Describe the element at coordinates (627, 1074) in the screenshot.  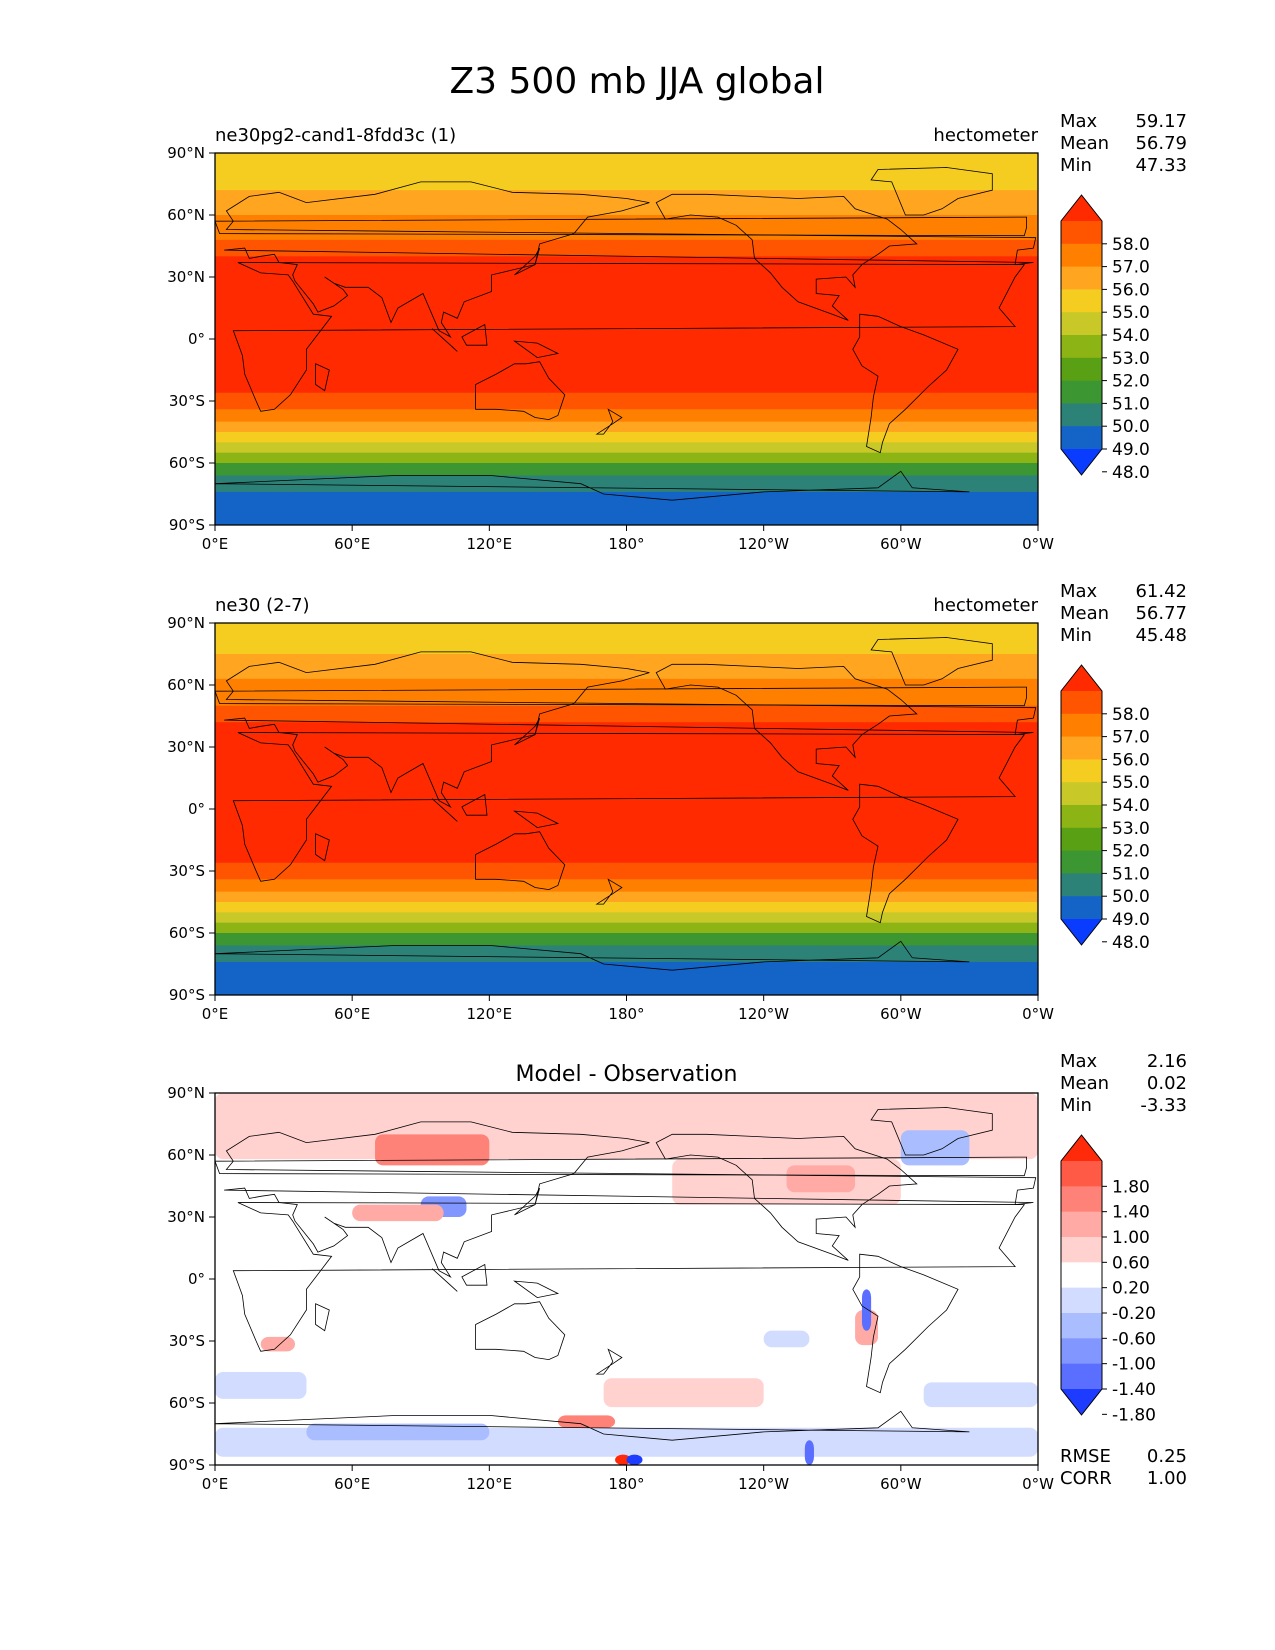
I see `panel-center-title: Model - Observation` at that location.